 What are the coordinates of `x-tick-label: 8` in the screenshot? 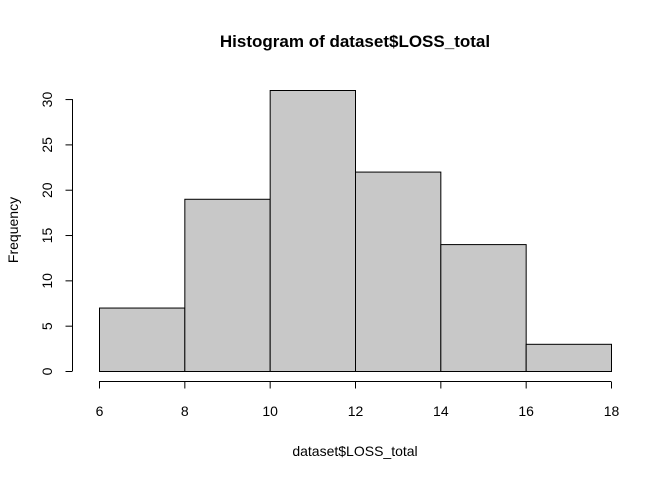 It's located at (185, 411).